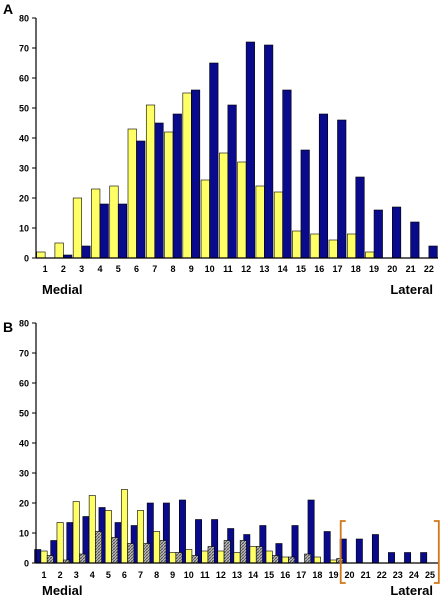  Describe the element at coordinates (108, 575) in the screenshot. I see `x-tick-label: 5` at that location.